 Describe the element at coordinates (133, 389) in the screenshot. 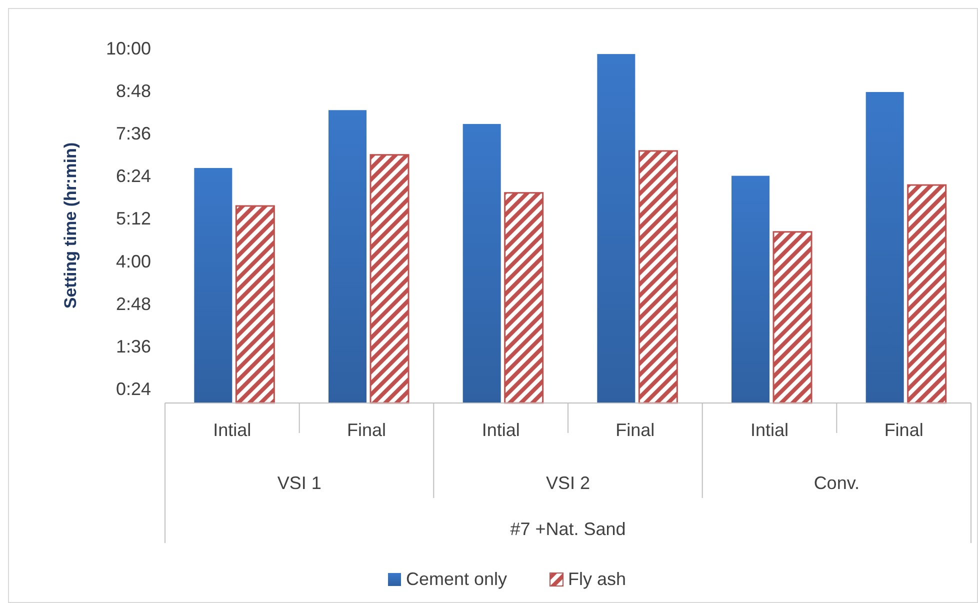

I see `y-tick-label: 0:24` at that location.